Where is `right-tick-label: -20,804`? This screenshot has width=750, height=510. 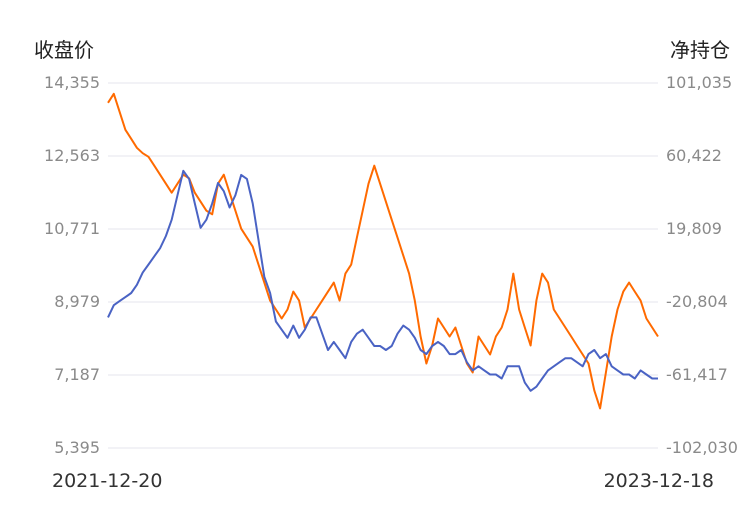
right-tick-label: -20,804 is located at coordinates (697, 301).